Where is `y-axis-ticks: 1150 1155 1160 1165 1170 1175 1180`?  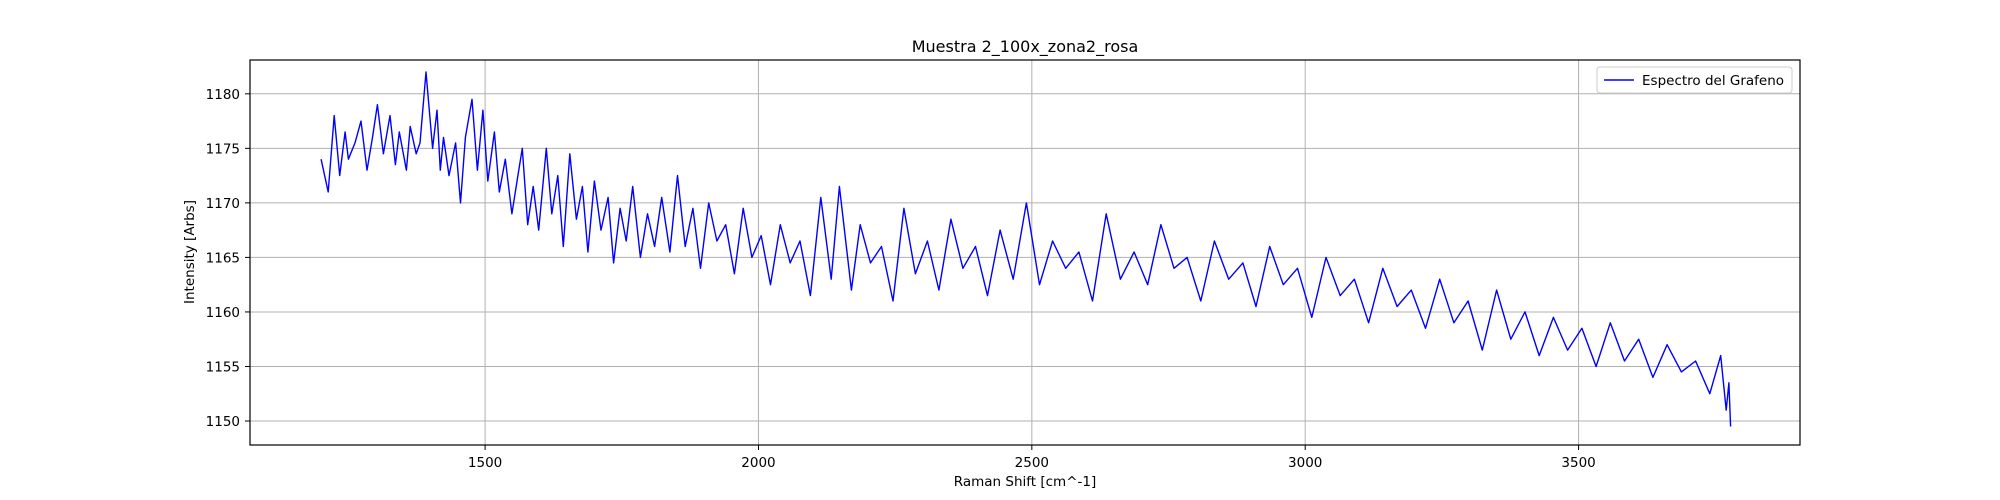 y-axis-ticks: 1150 1155 1160 1165 1170 1175 1180 is located at coordinates (228, 258).